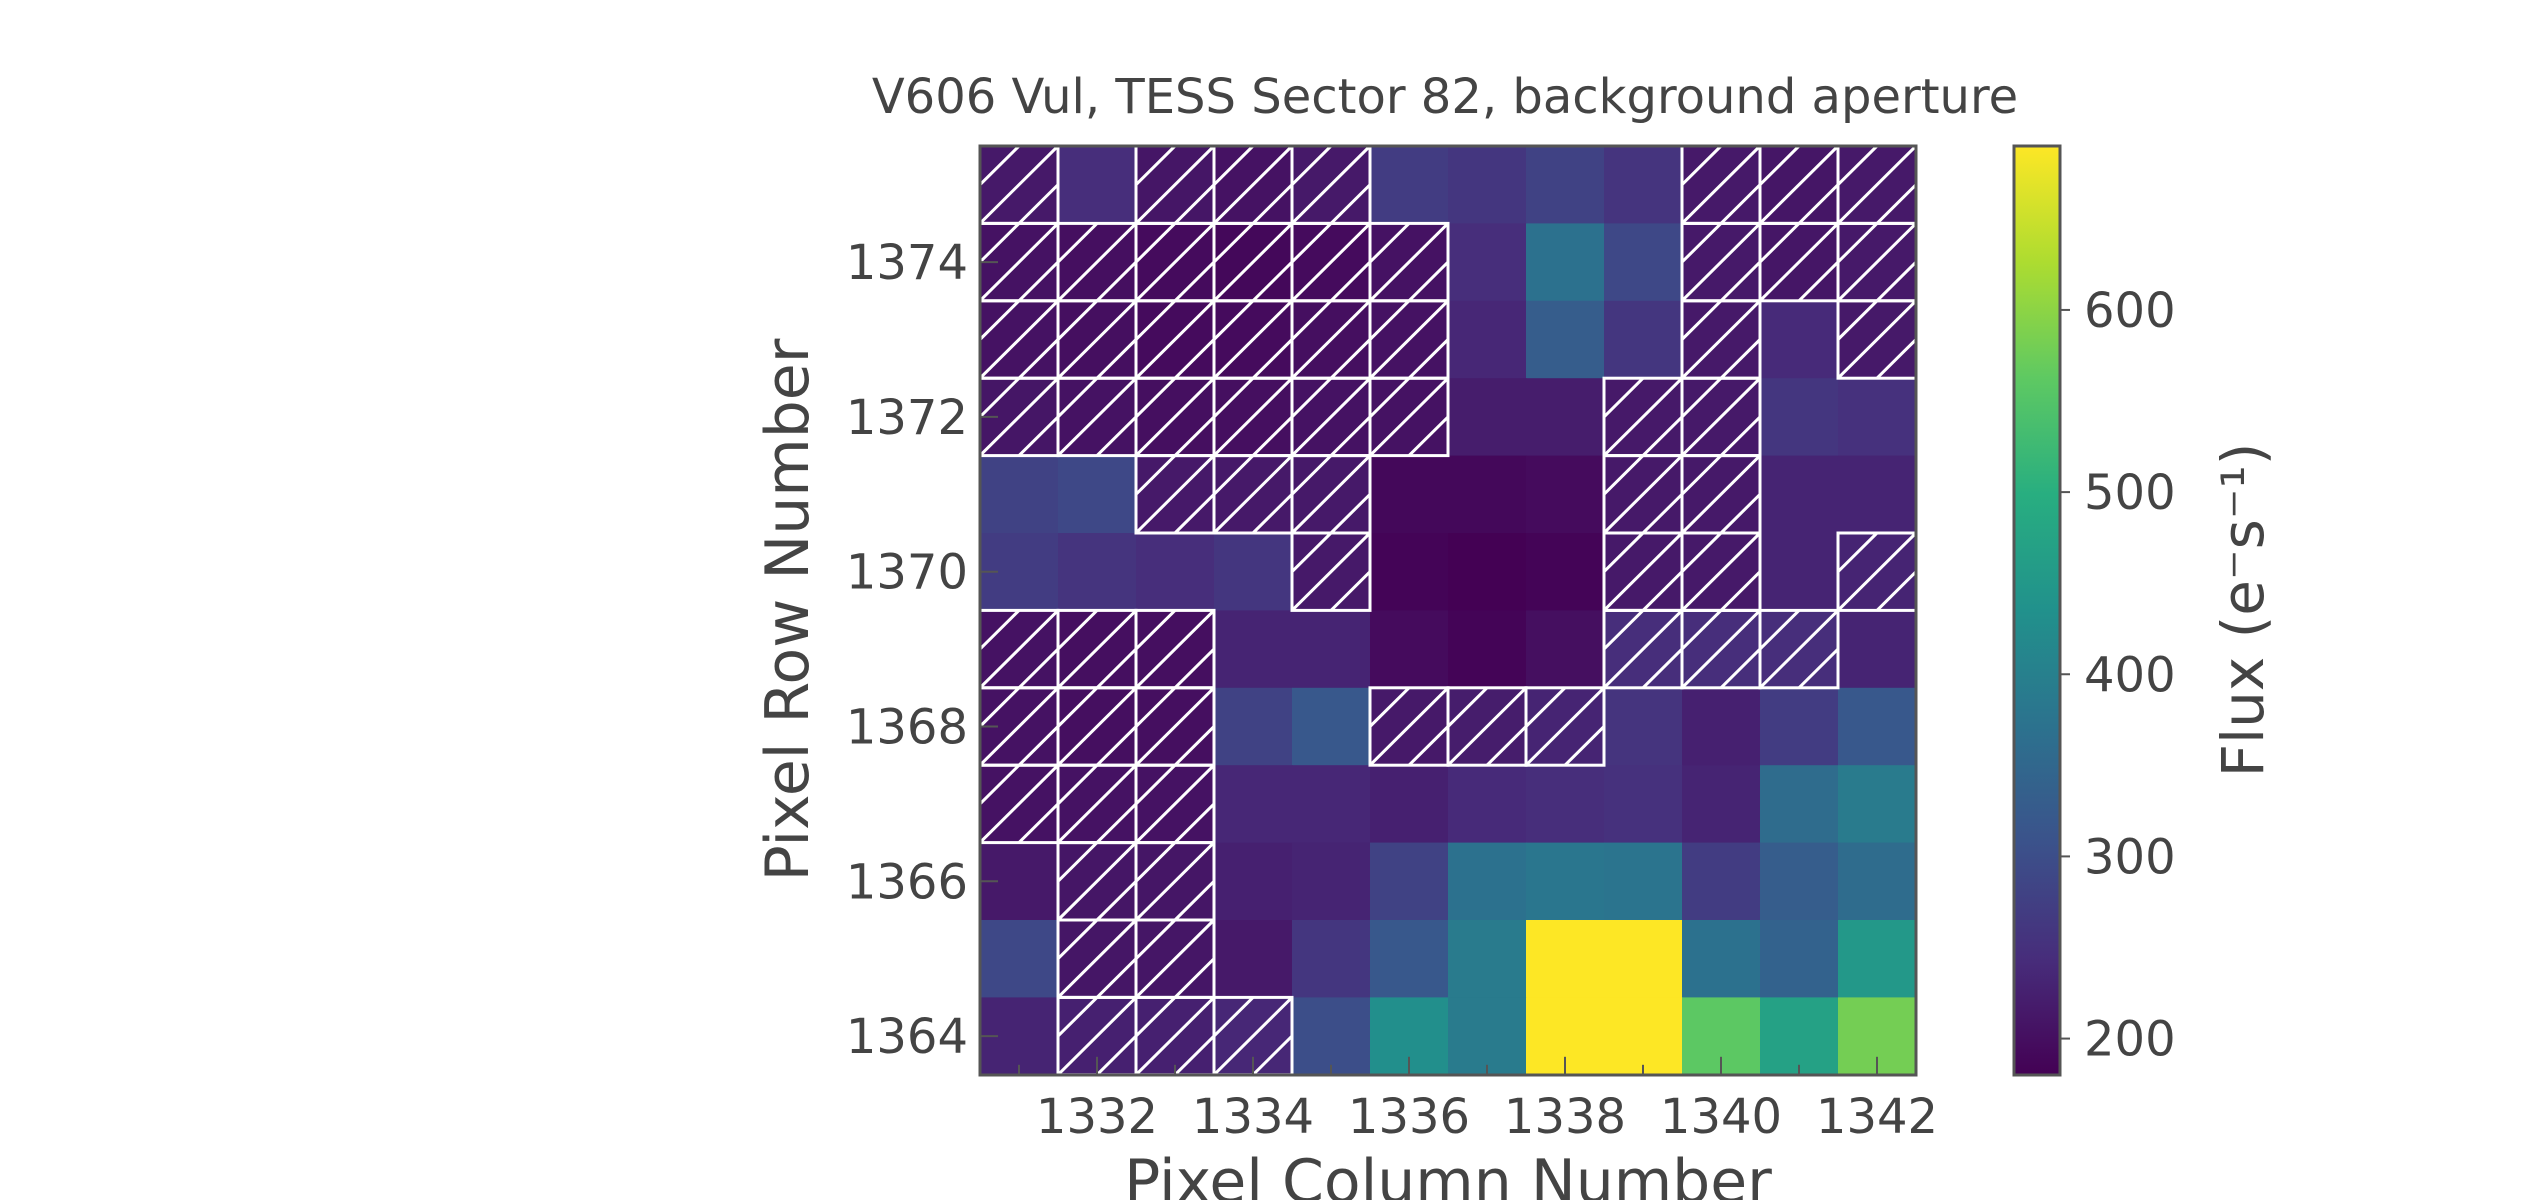  I want to click on x-tick-label: 1342, so click(1877, 1117).